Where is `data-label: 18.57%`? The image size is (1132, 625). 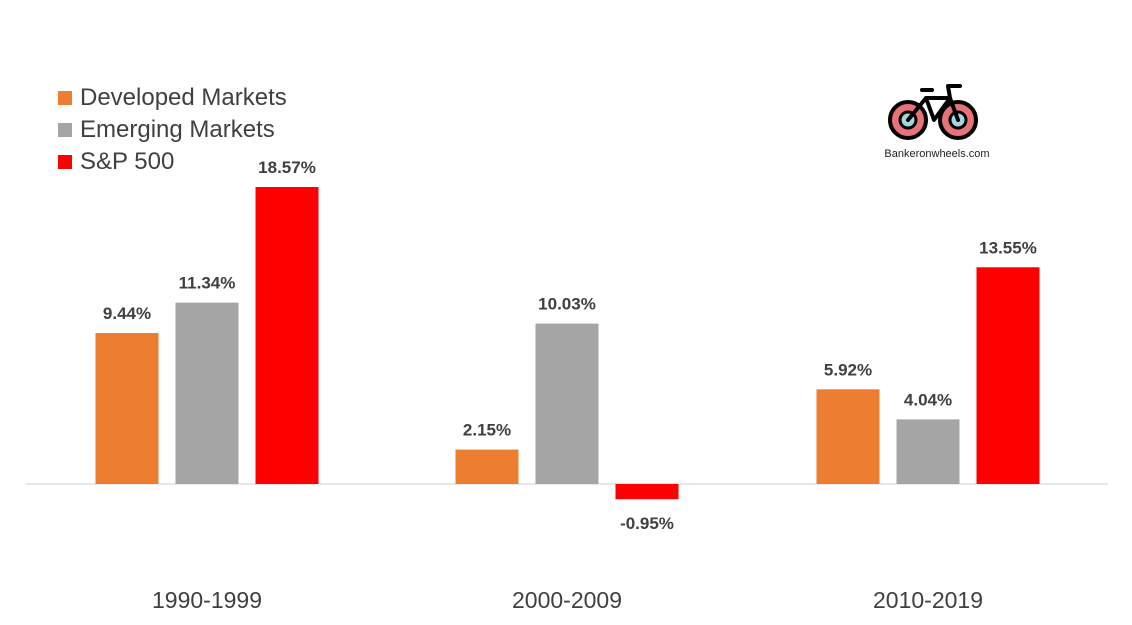
data-label: 18.57% is located at coordinates (287, 167).